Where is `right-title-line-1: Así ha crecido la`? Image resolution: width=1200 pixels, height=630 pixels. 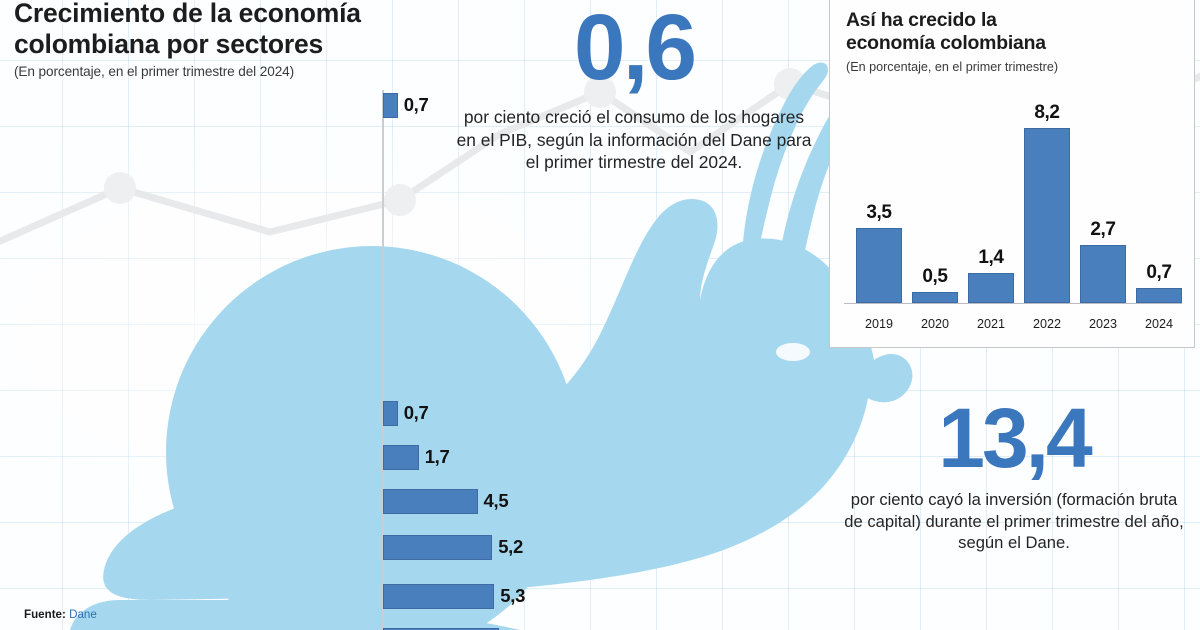 right-title-line-1: Así ha crecido la is located at coordinates (921, 20).